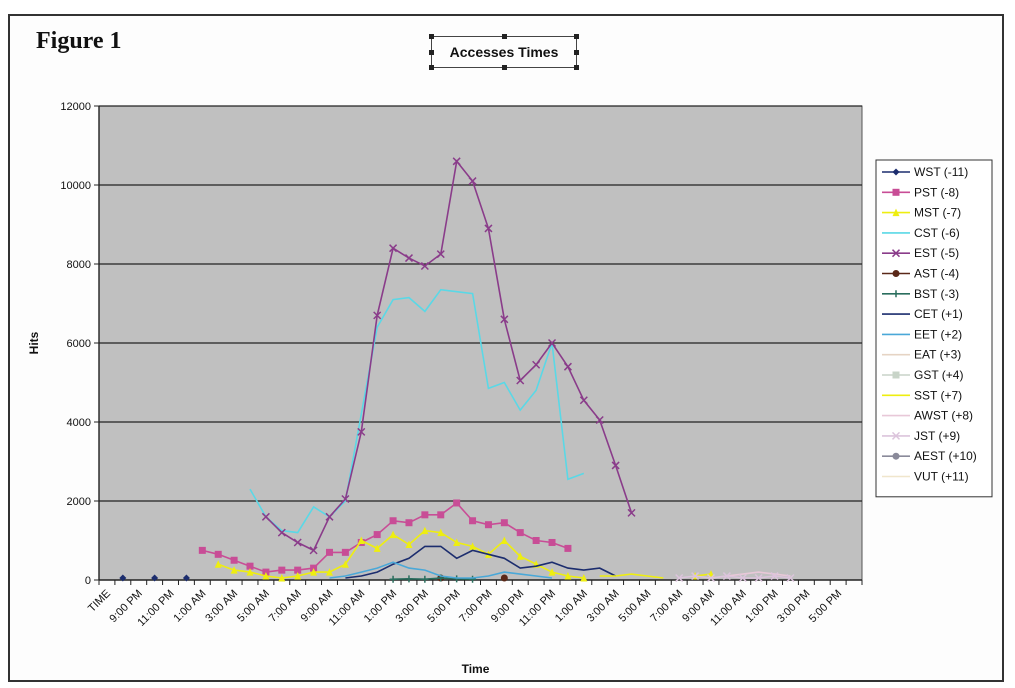 This screenshot has height=688, width=1015. Describe the element at coordinates (504, 36) in the screenshot. I see `selection-handle-tc` at that location.